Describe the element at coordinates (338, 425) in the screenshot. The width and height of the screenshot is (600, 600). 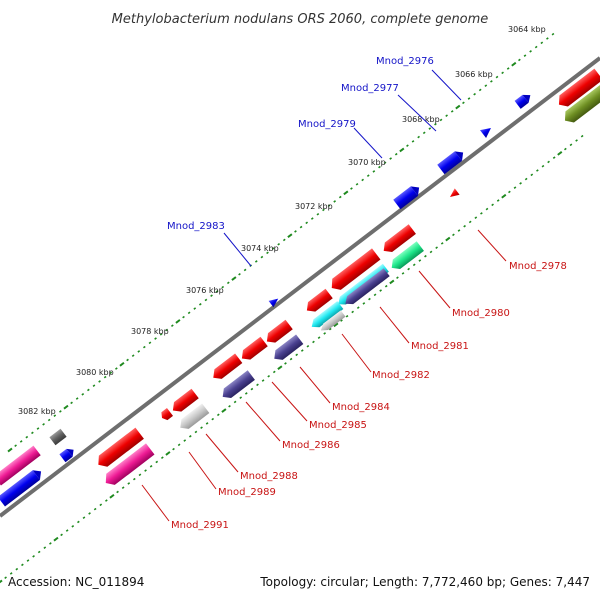
I see `gene-label-reverse: Mnod_2985` at that location.